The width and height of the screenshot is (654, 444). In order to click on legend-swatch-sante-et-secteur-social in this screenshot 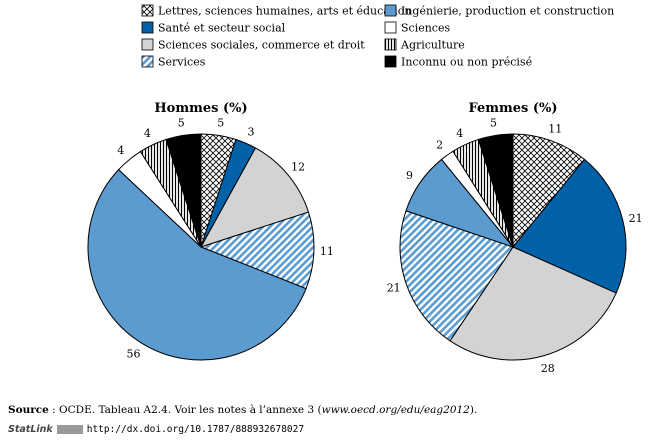, I will do `click(147, 27)`.